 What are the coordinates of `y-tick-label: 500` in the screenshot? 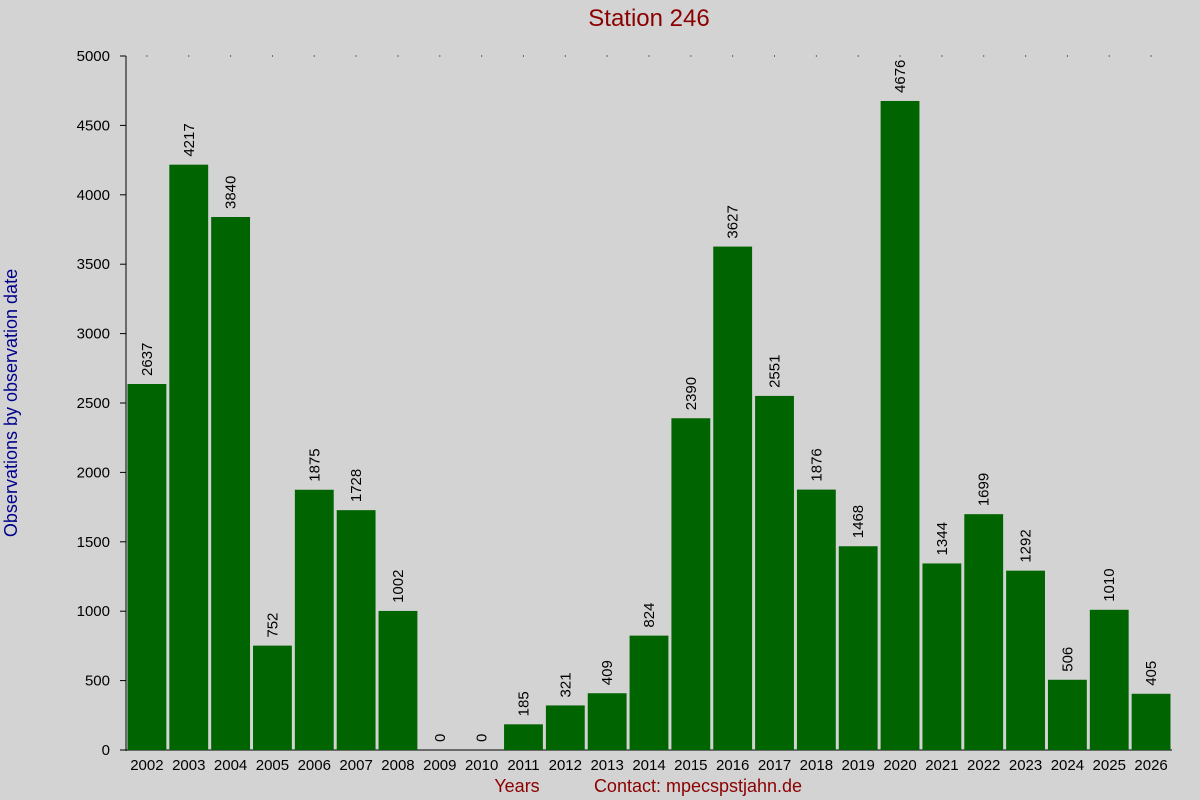 It's located at (97, 681).